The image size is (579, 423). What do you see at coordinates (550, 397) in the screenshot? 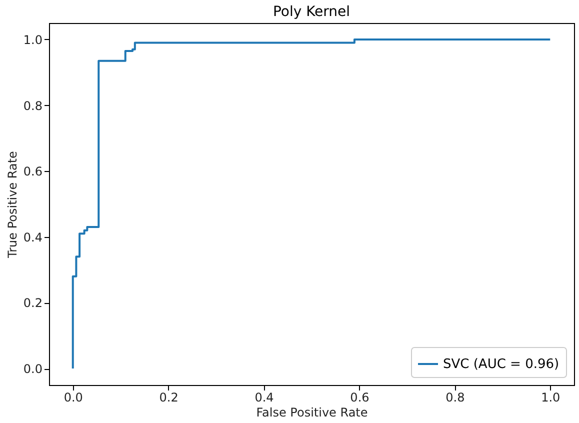
I see `x-tick-label: 1.0` at bounding box center [550, 397].